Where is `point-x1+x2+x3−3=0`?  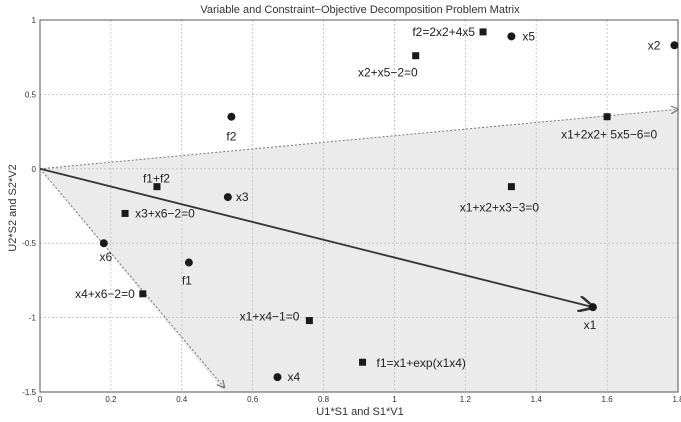
point-x1+x2+x3−3=0 is located at coordinates (511, 187).